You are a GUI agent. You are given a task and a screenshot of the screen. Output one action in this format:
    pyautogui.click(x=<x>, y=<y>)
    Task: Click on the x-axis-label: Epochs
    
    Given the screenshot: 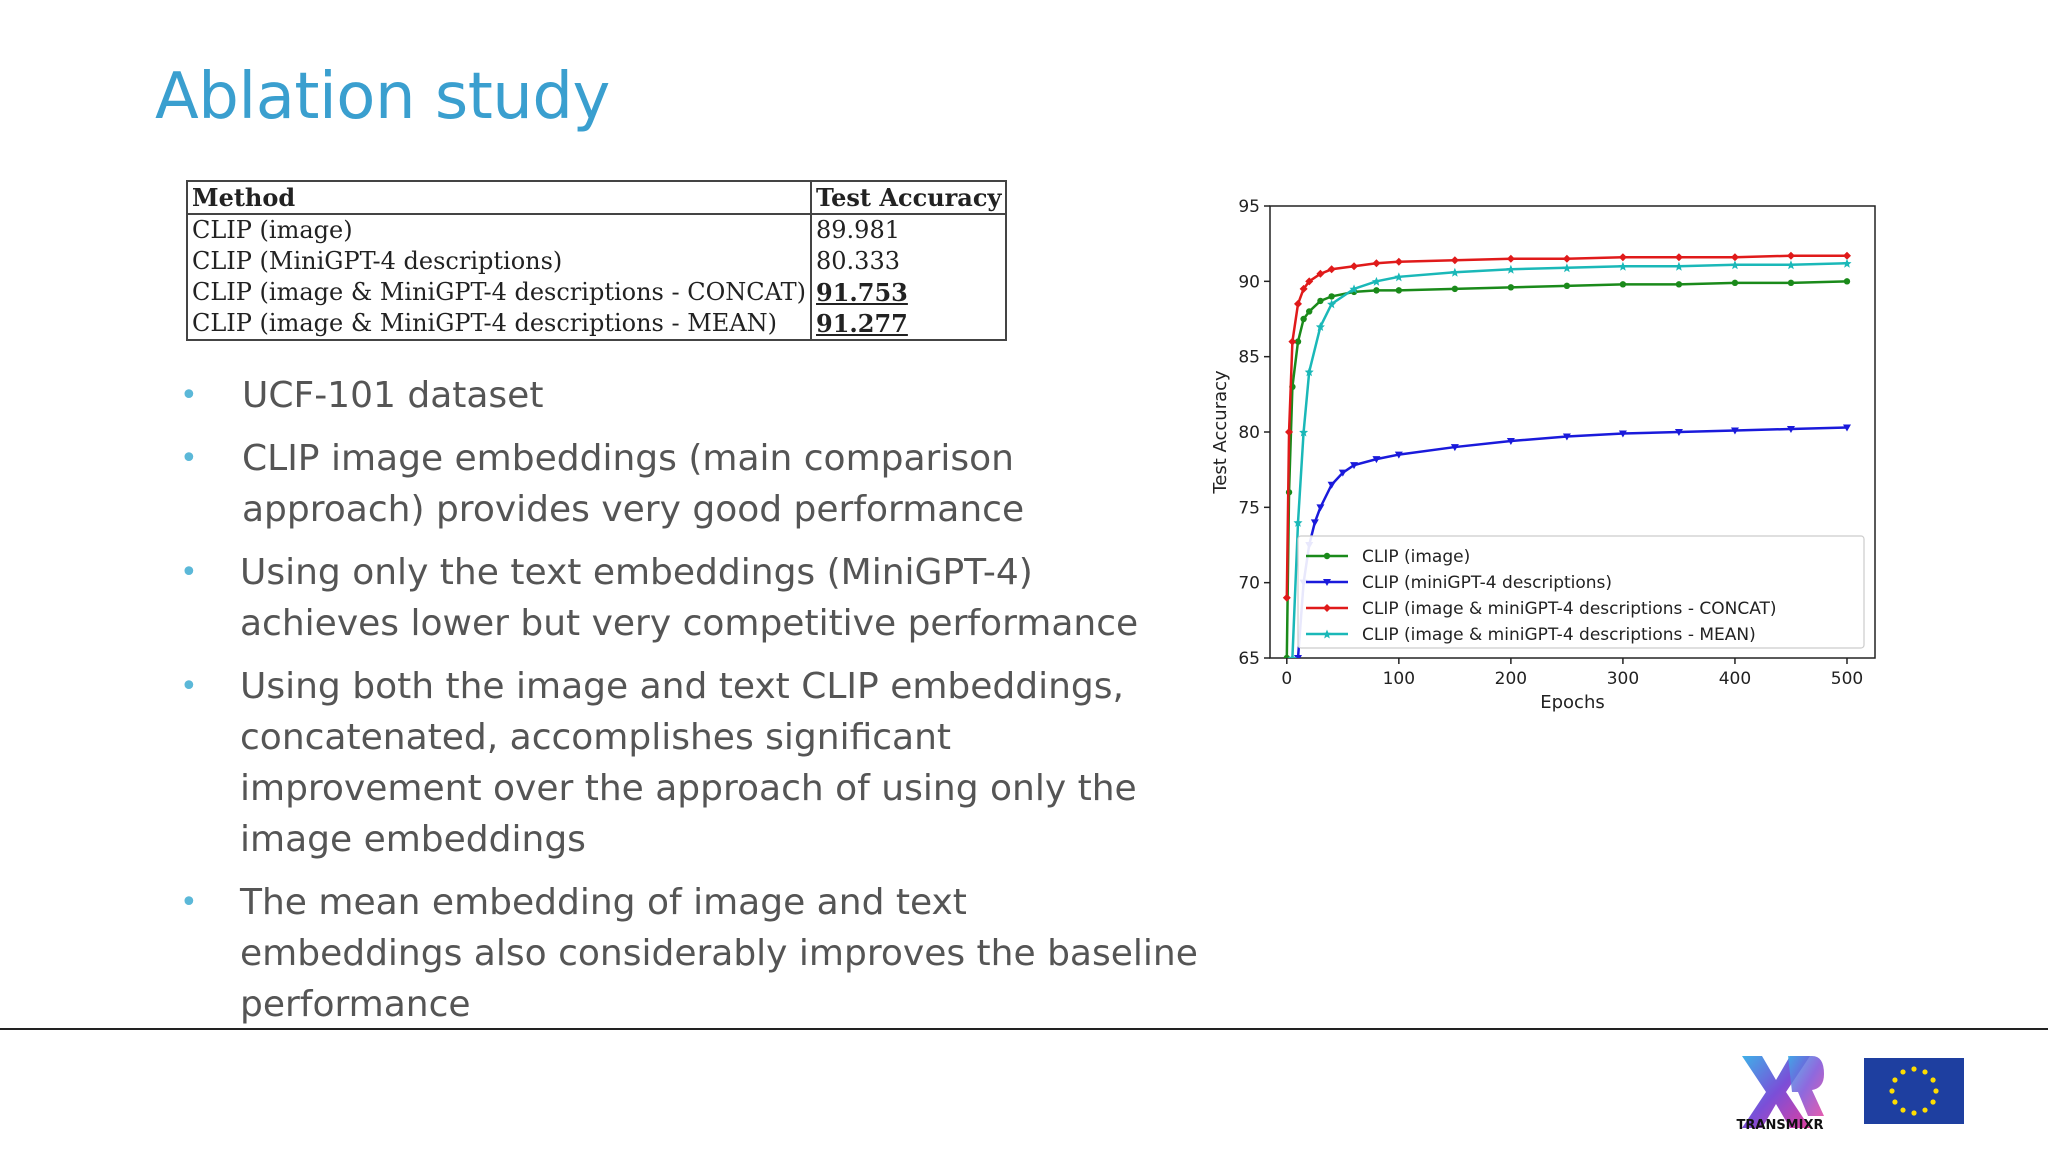 What is the action you would take?
    pyautogui.click(x=1572, y=702)
    